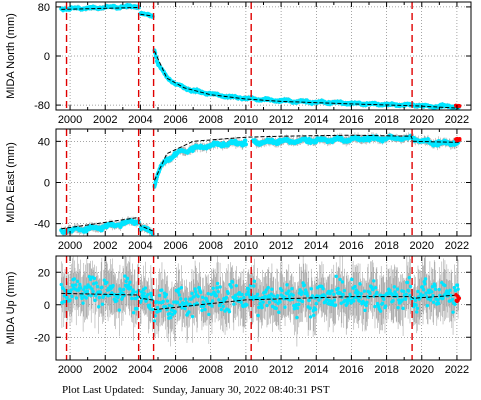 The width and height of the screenshot is (481, 400). I want to click on model-line, so click(260, 301).